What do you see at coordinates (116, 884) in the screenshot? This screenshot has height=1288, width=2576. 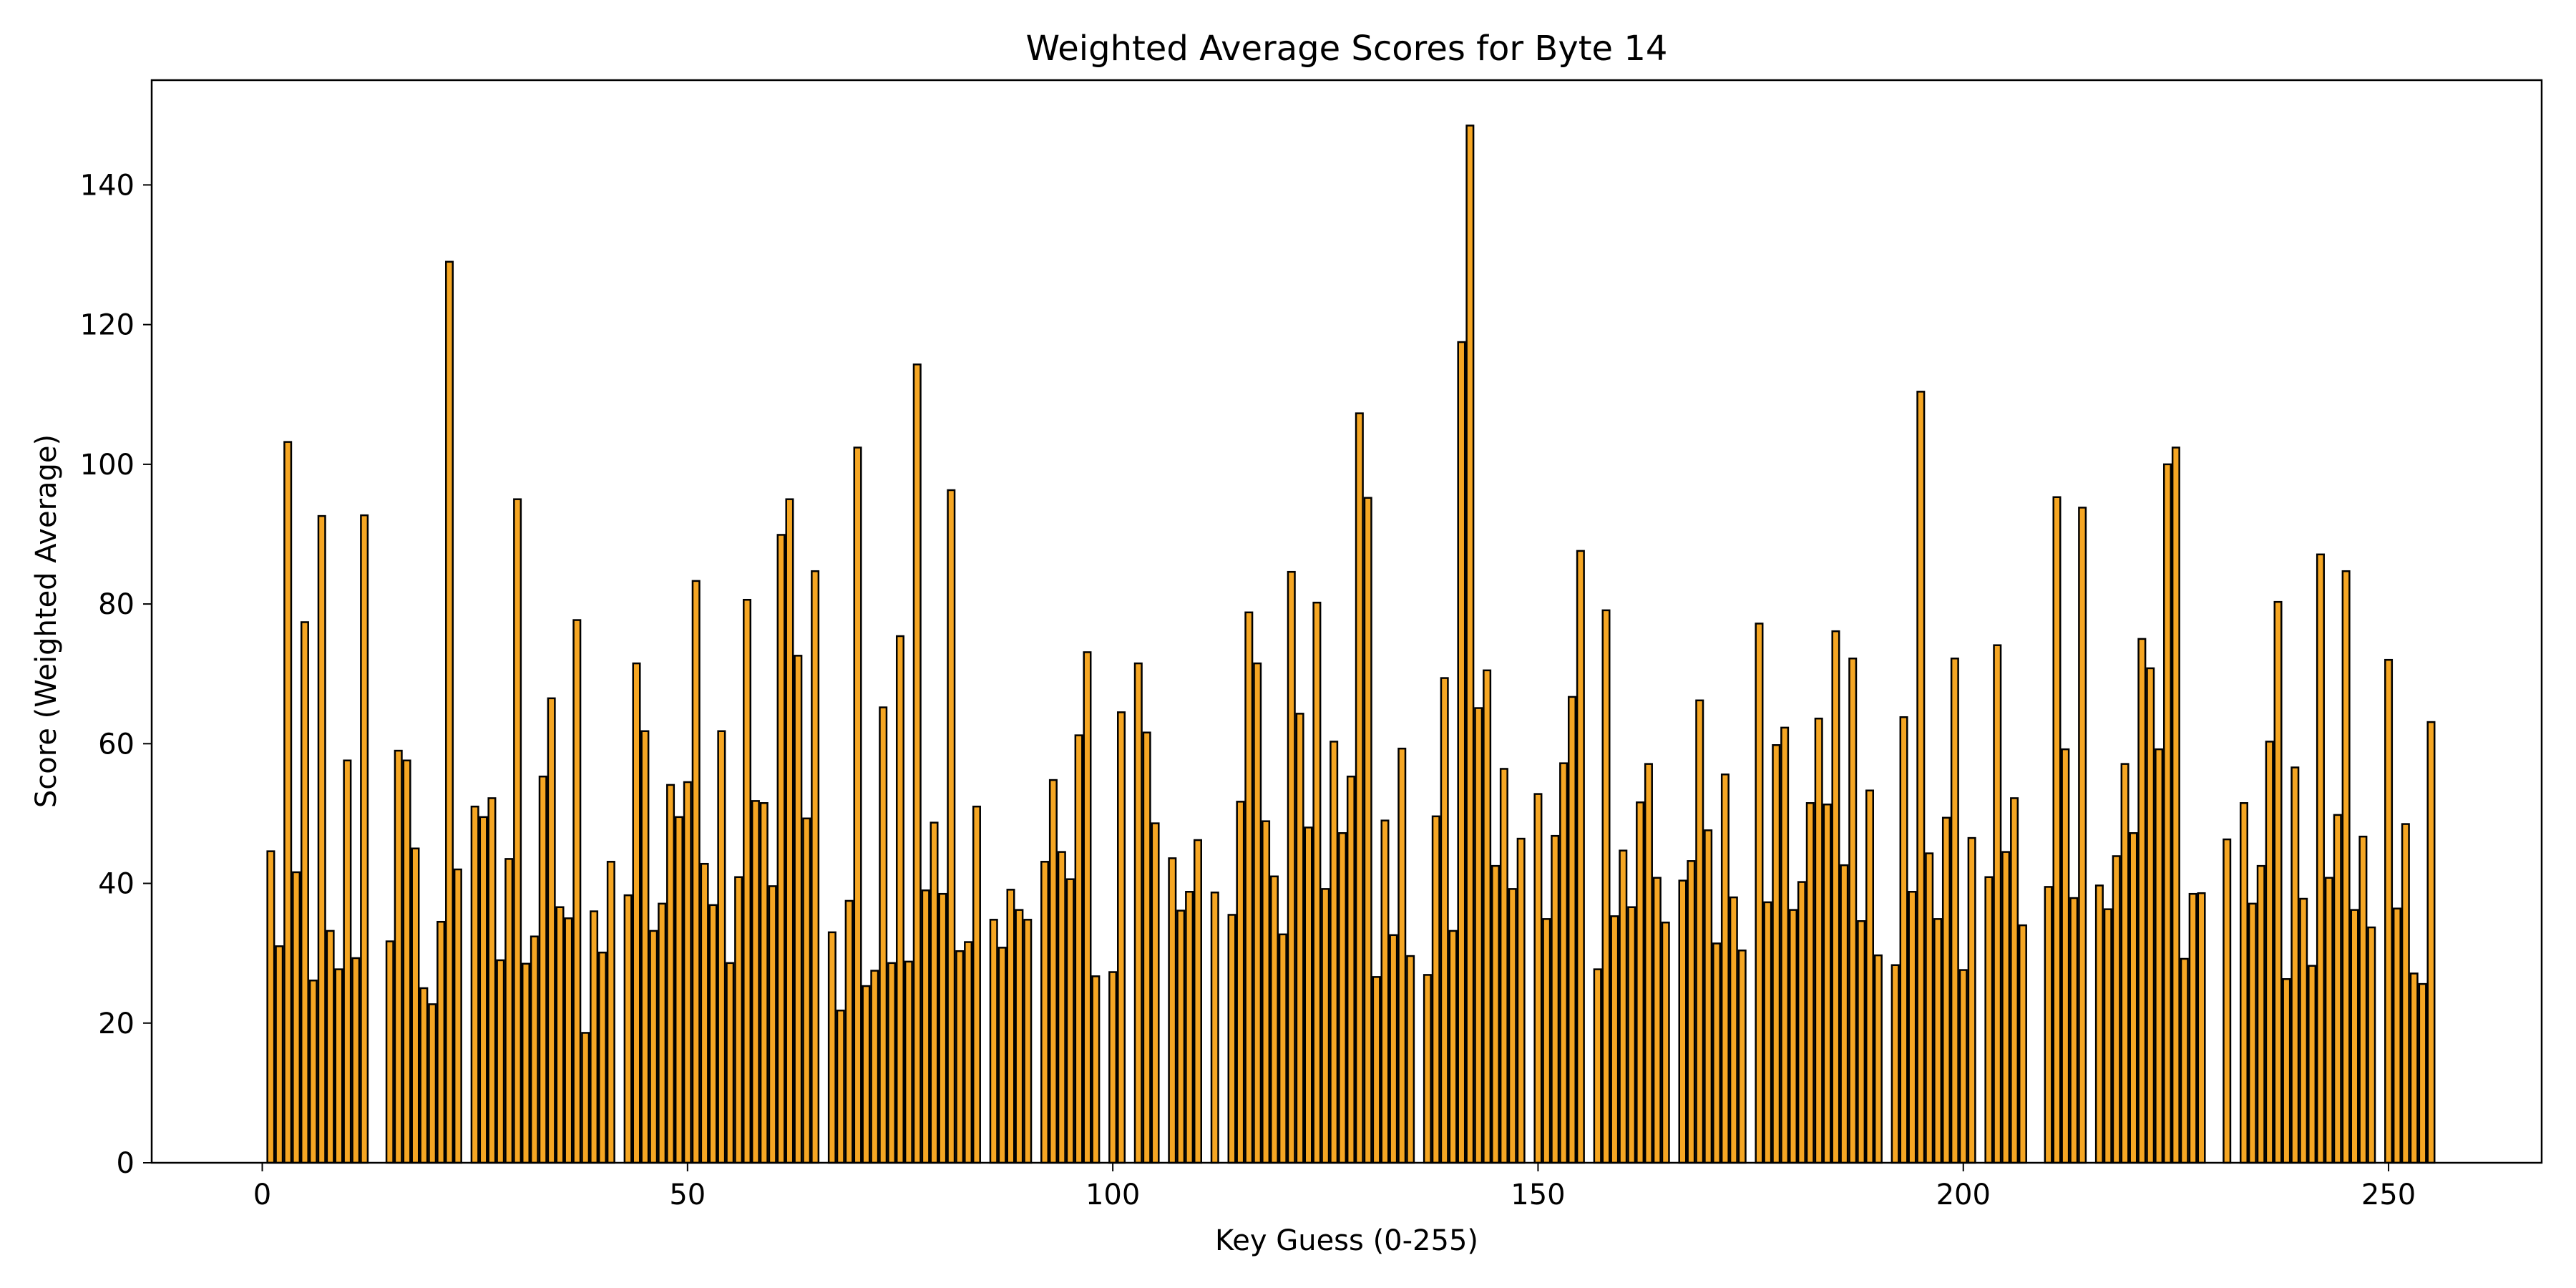 I see `y-tick-label: 40` at bounding box center [116, 884].